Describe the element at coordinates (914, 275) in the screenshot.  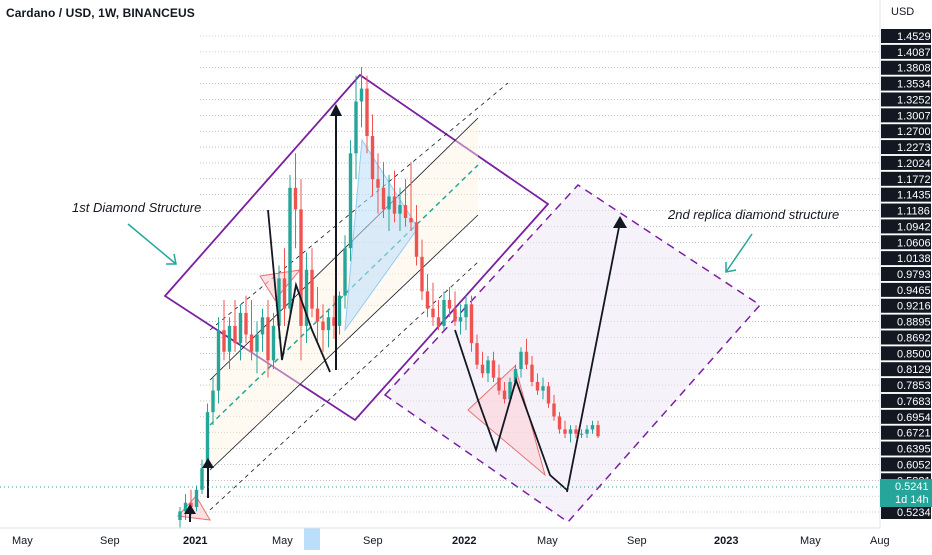
I see `price-axis-label: 0.9793` at that location.